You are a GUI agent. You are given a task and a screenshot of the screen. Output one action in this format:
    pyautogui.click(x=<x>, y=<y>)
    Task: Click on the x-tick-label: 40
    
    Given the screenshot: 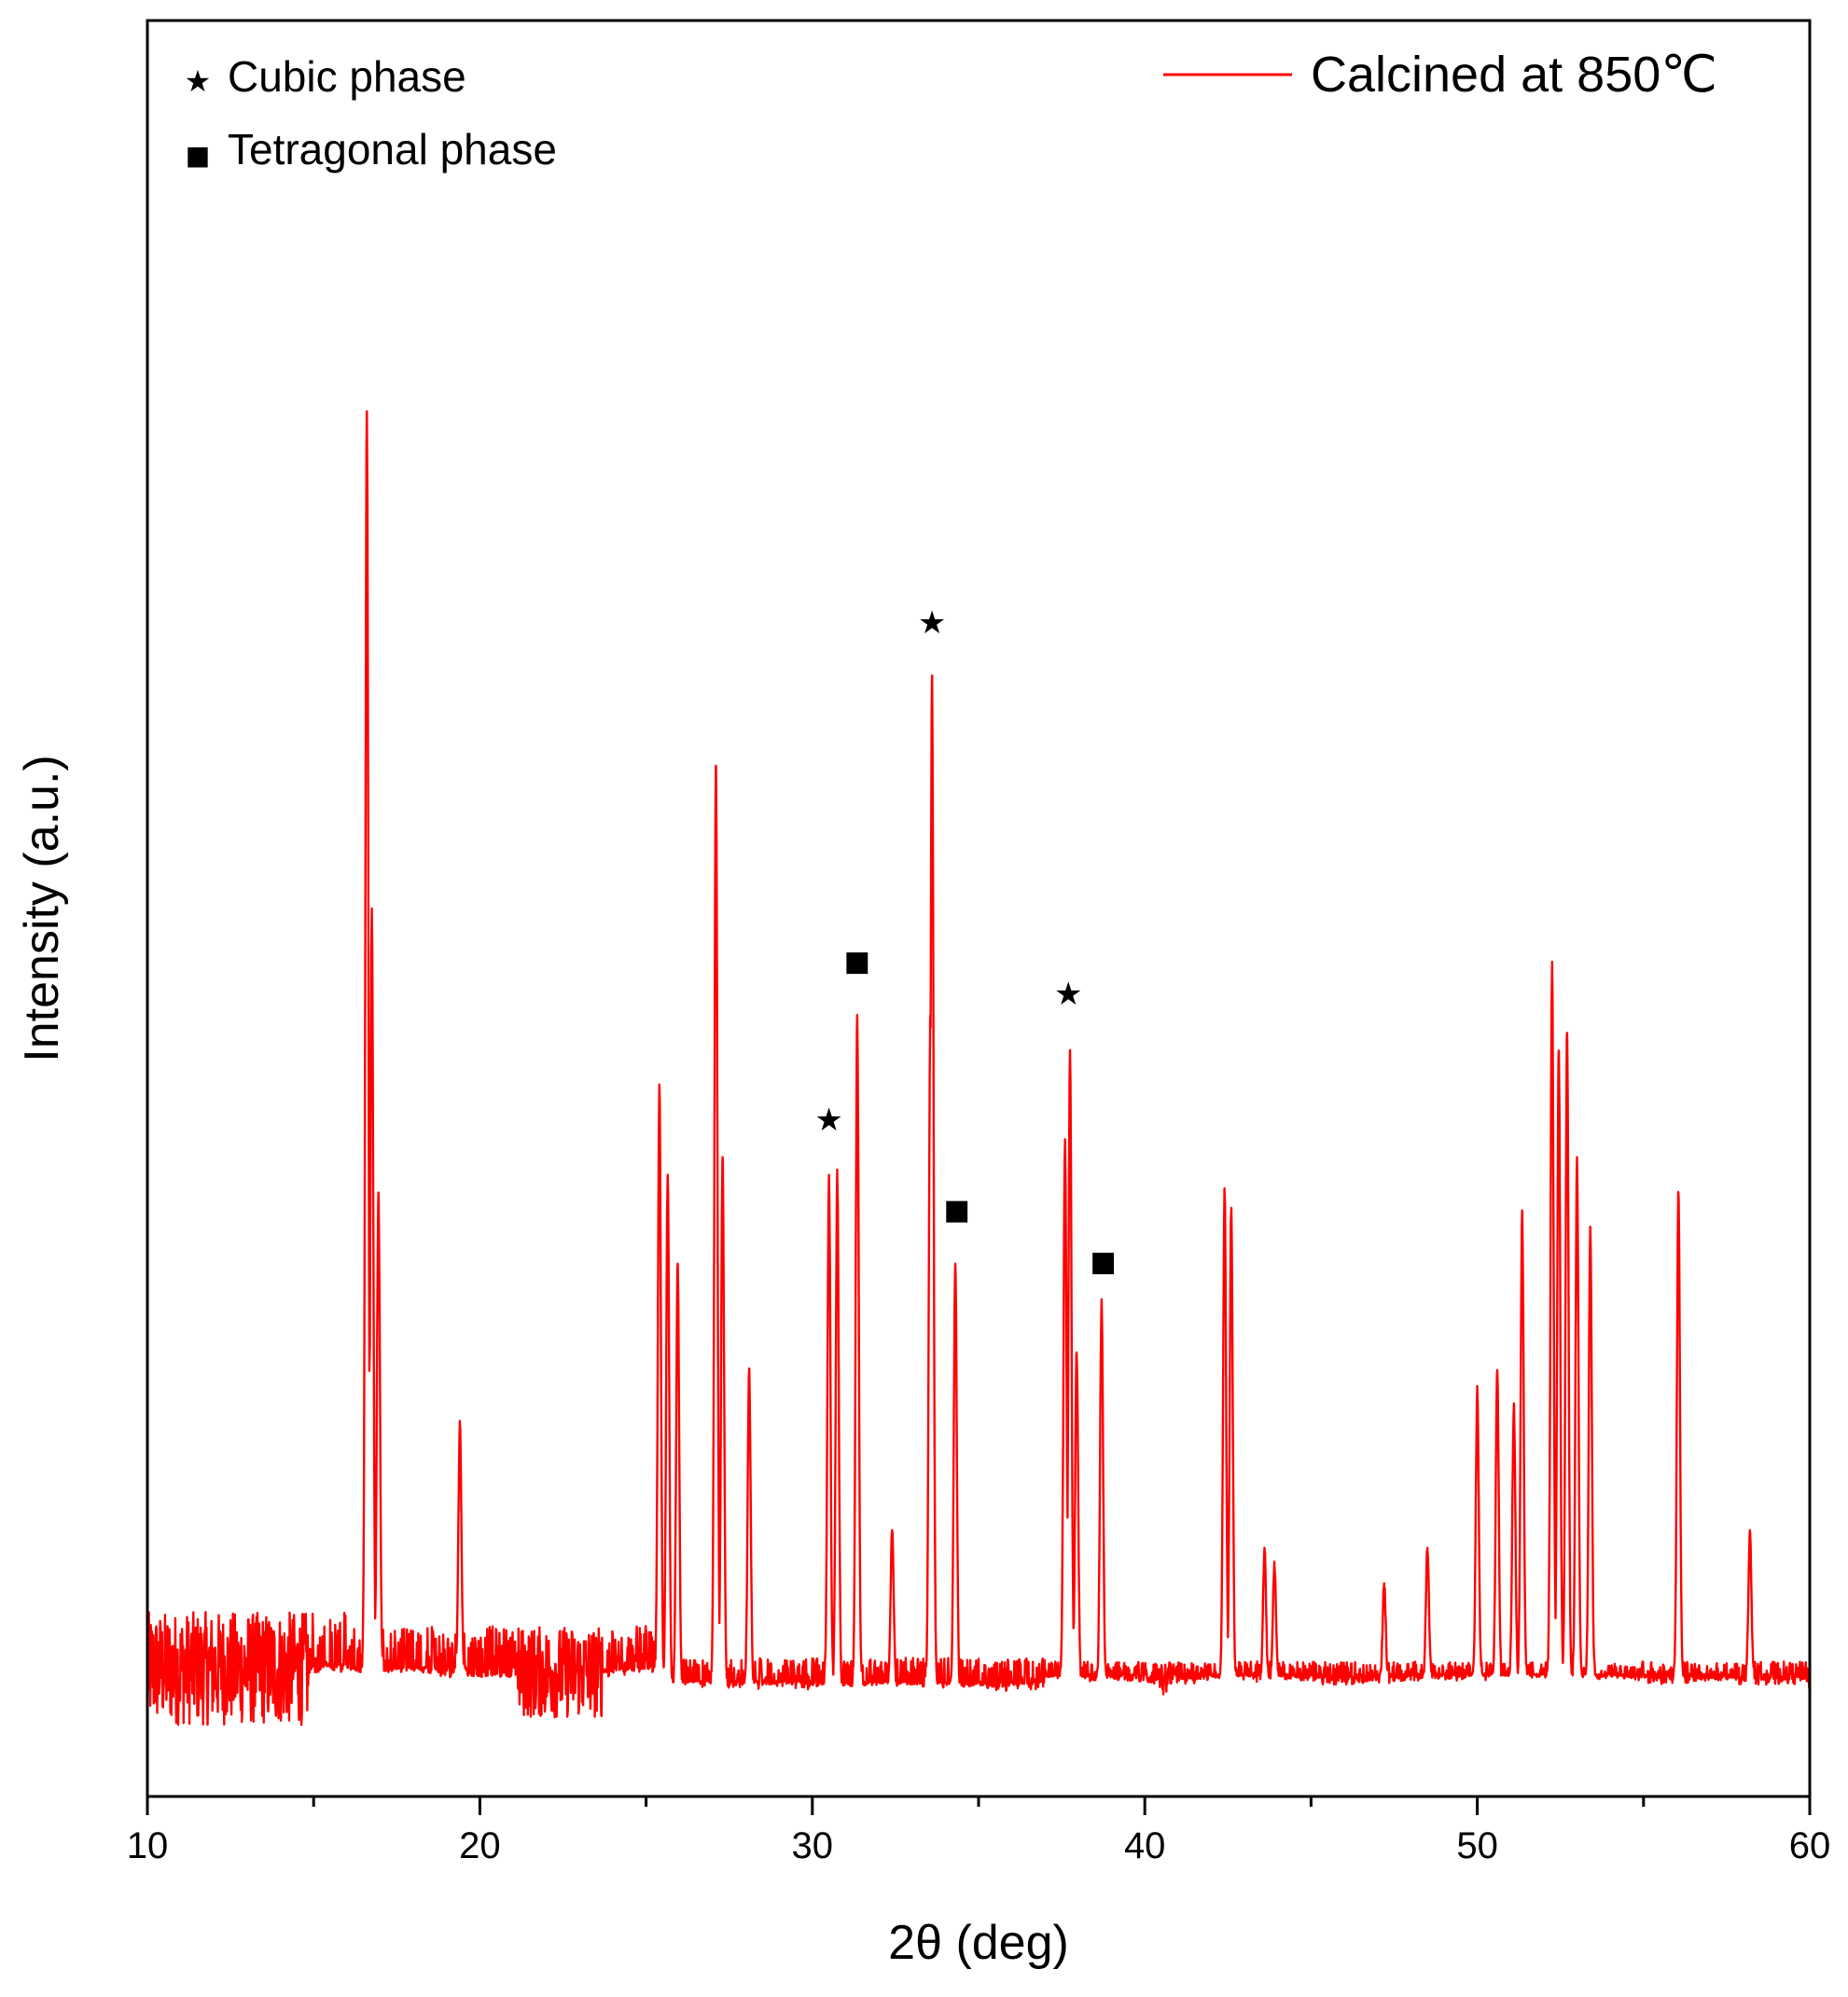 What is the action you would take?
    pyautogui.click(x=1145, y=1845)
    